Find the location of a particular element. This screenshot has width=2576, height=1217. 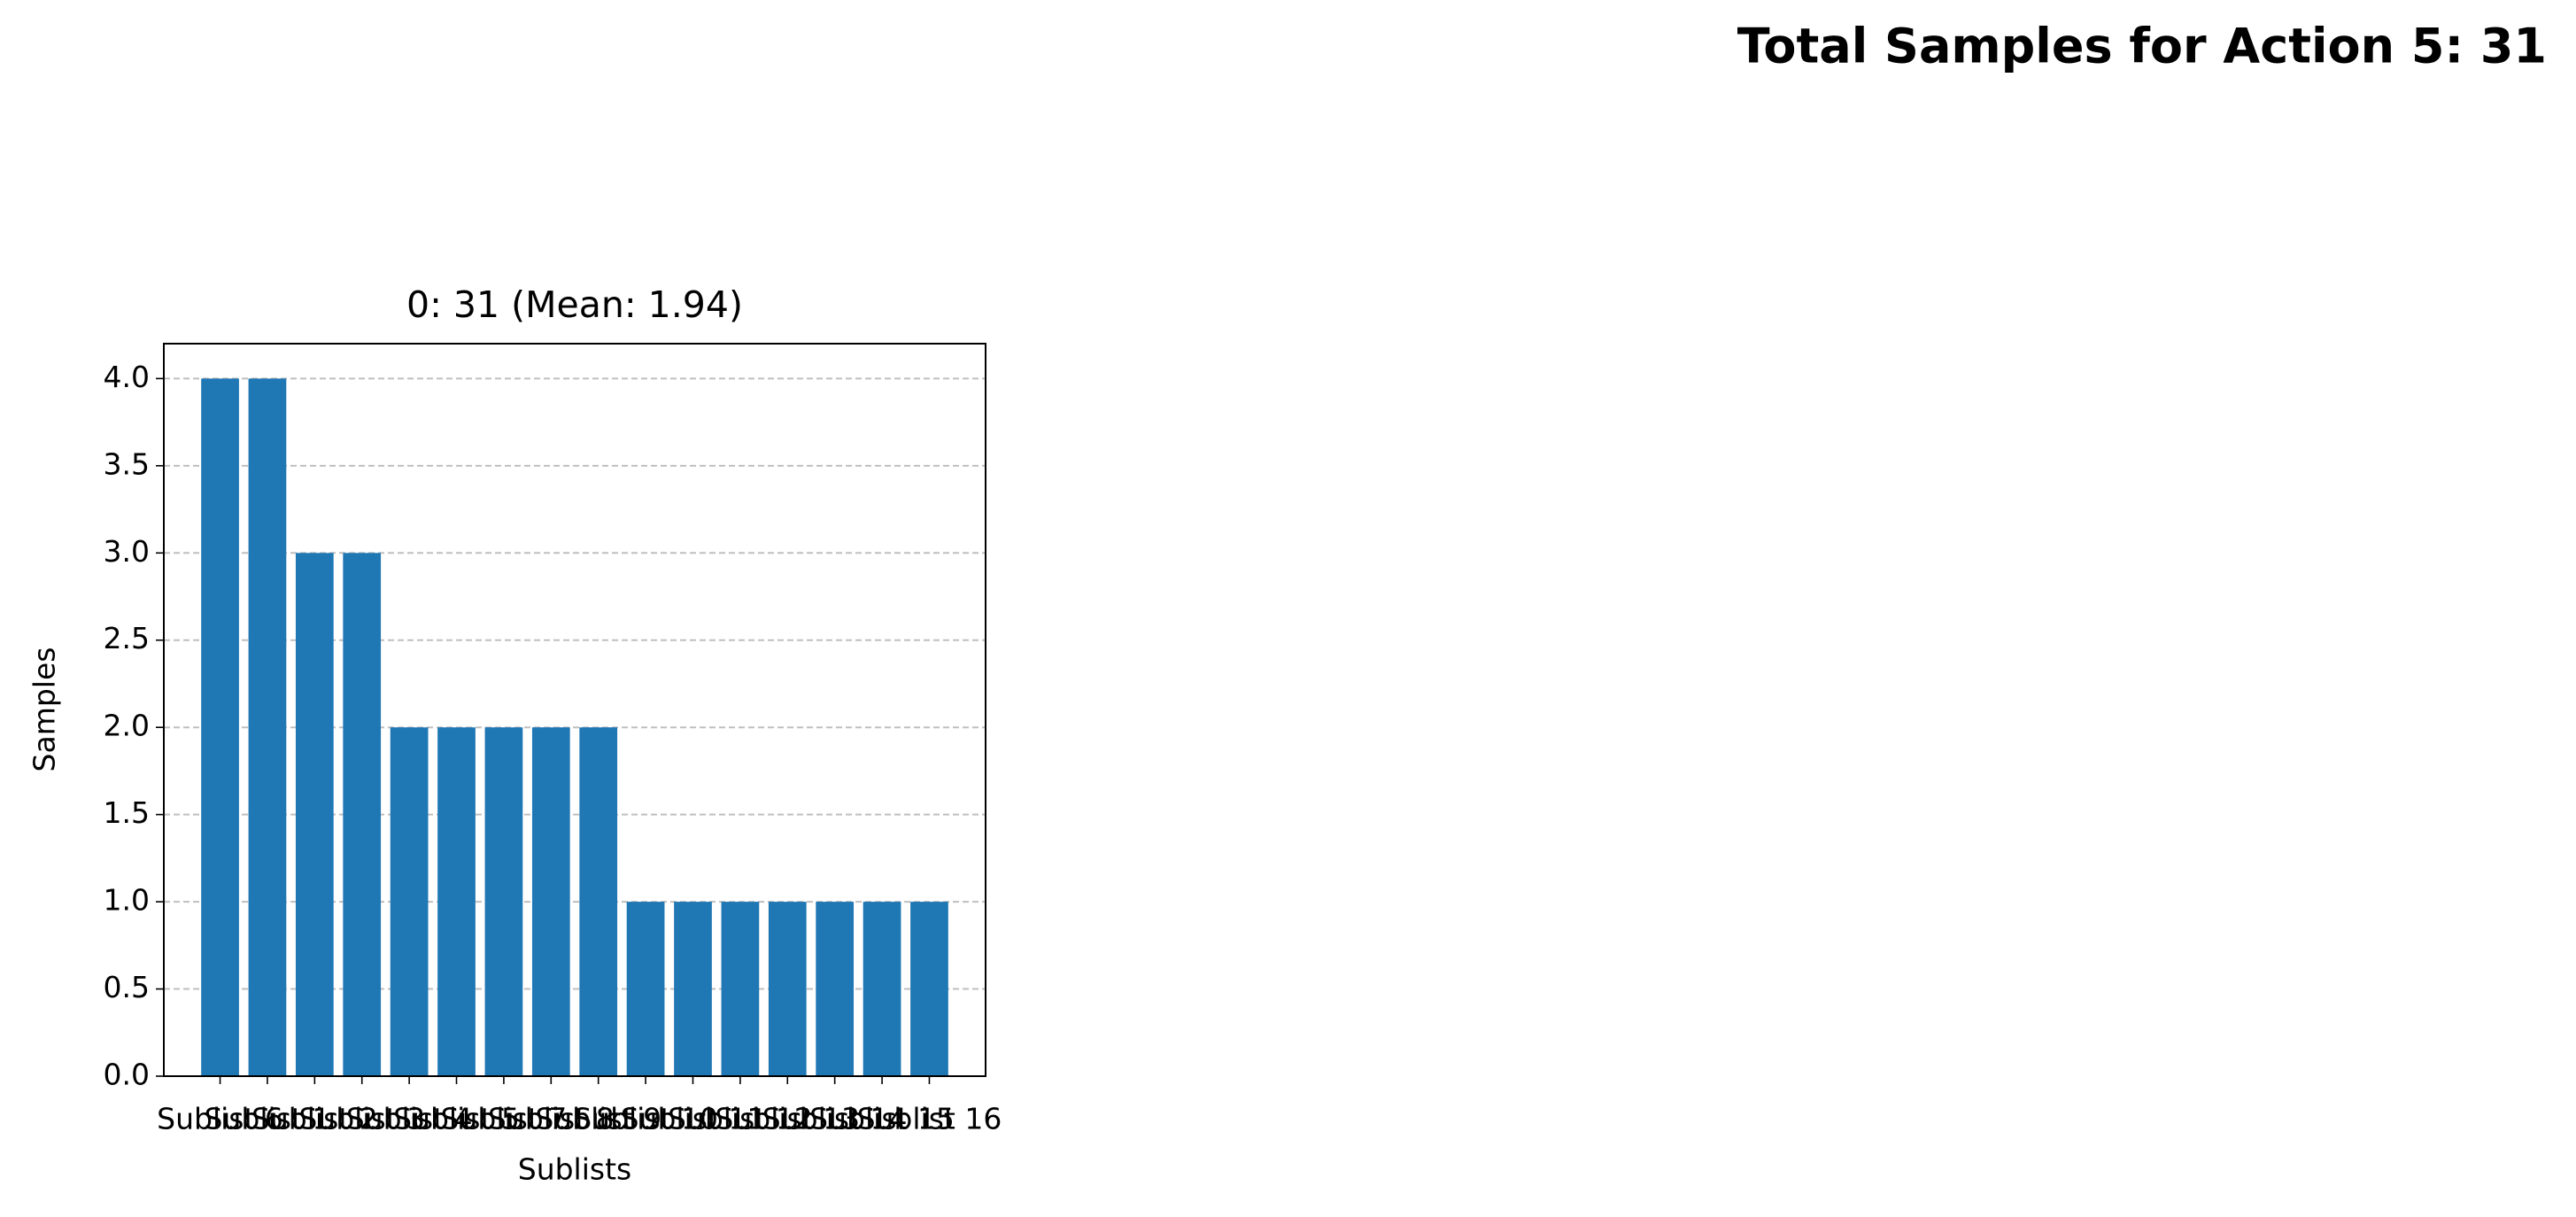

x-tick-label: Sublist 9 is located at coordinates (598, 1119).